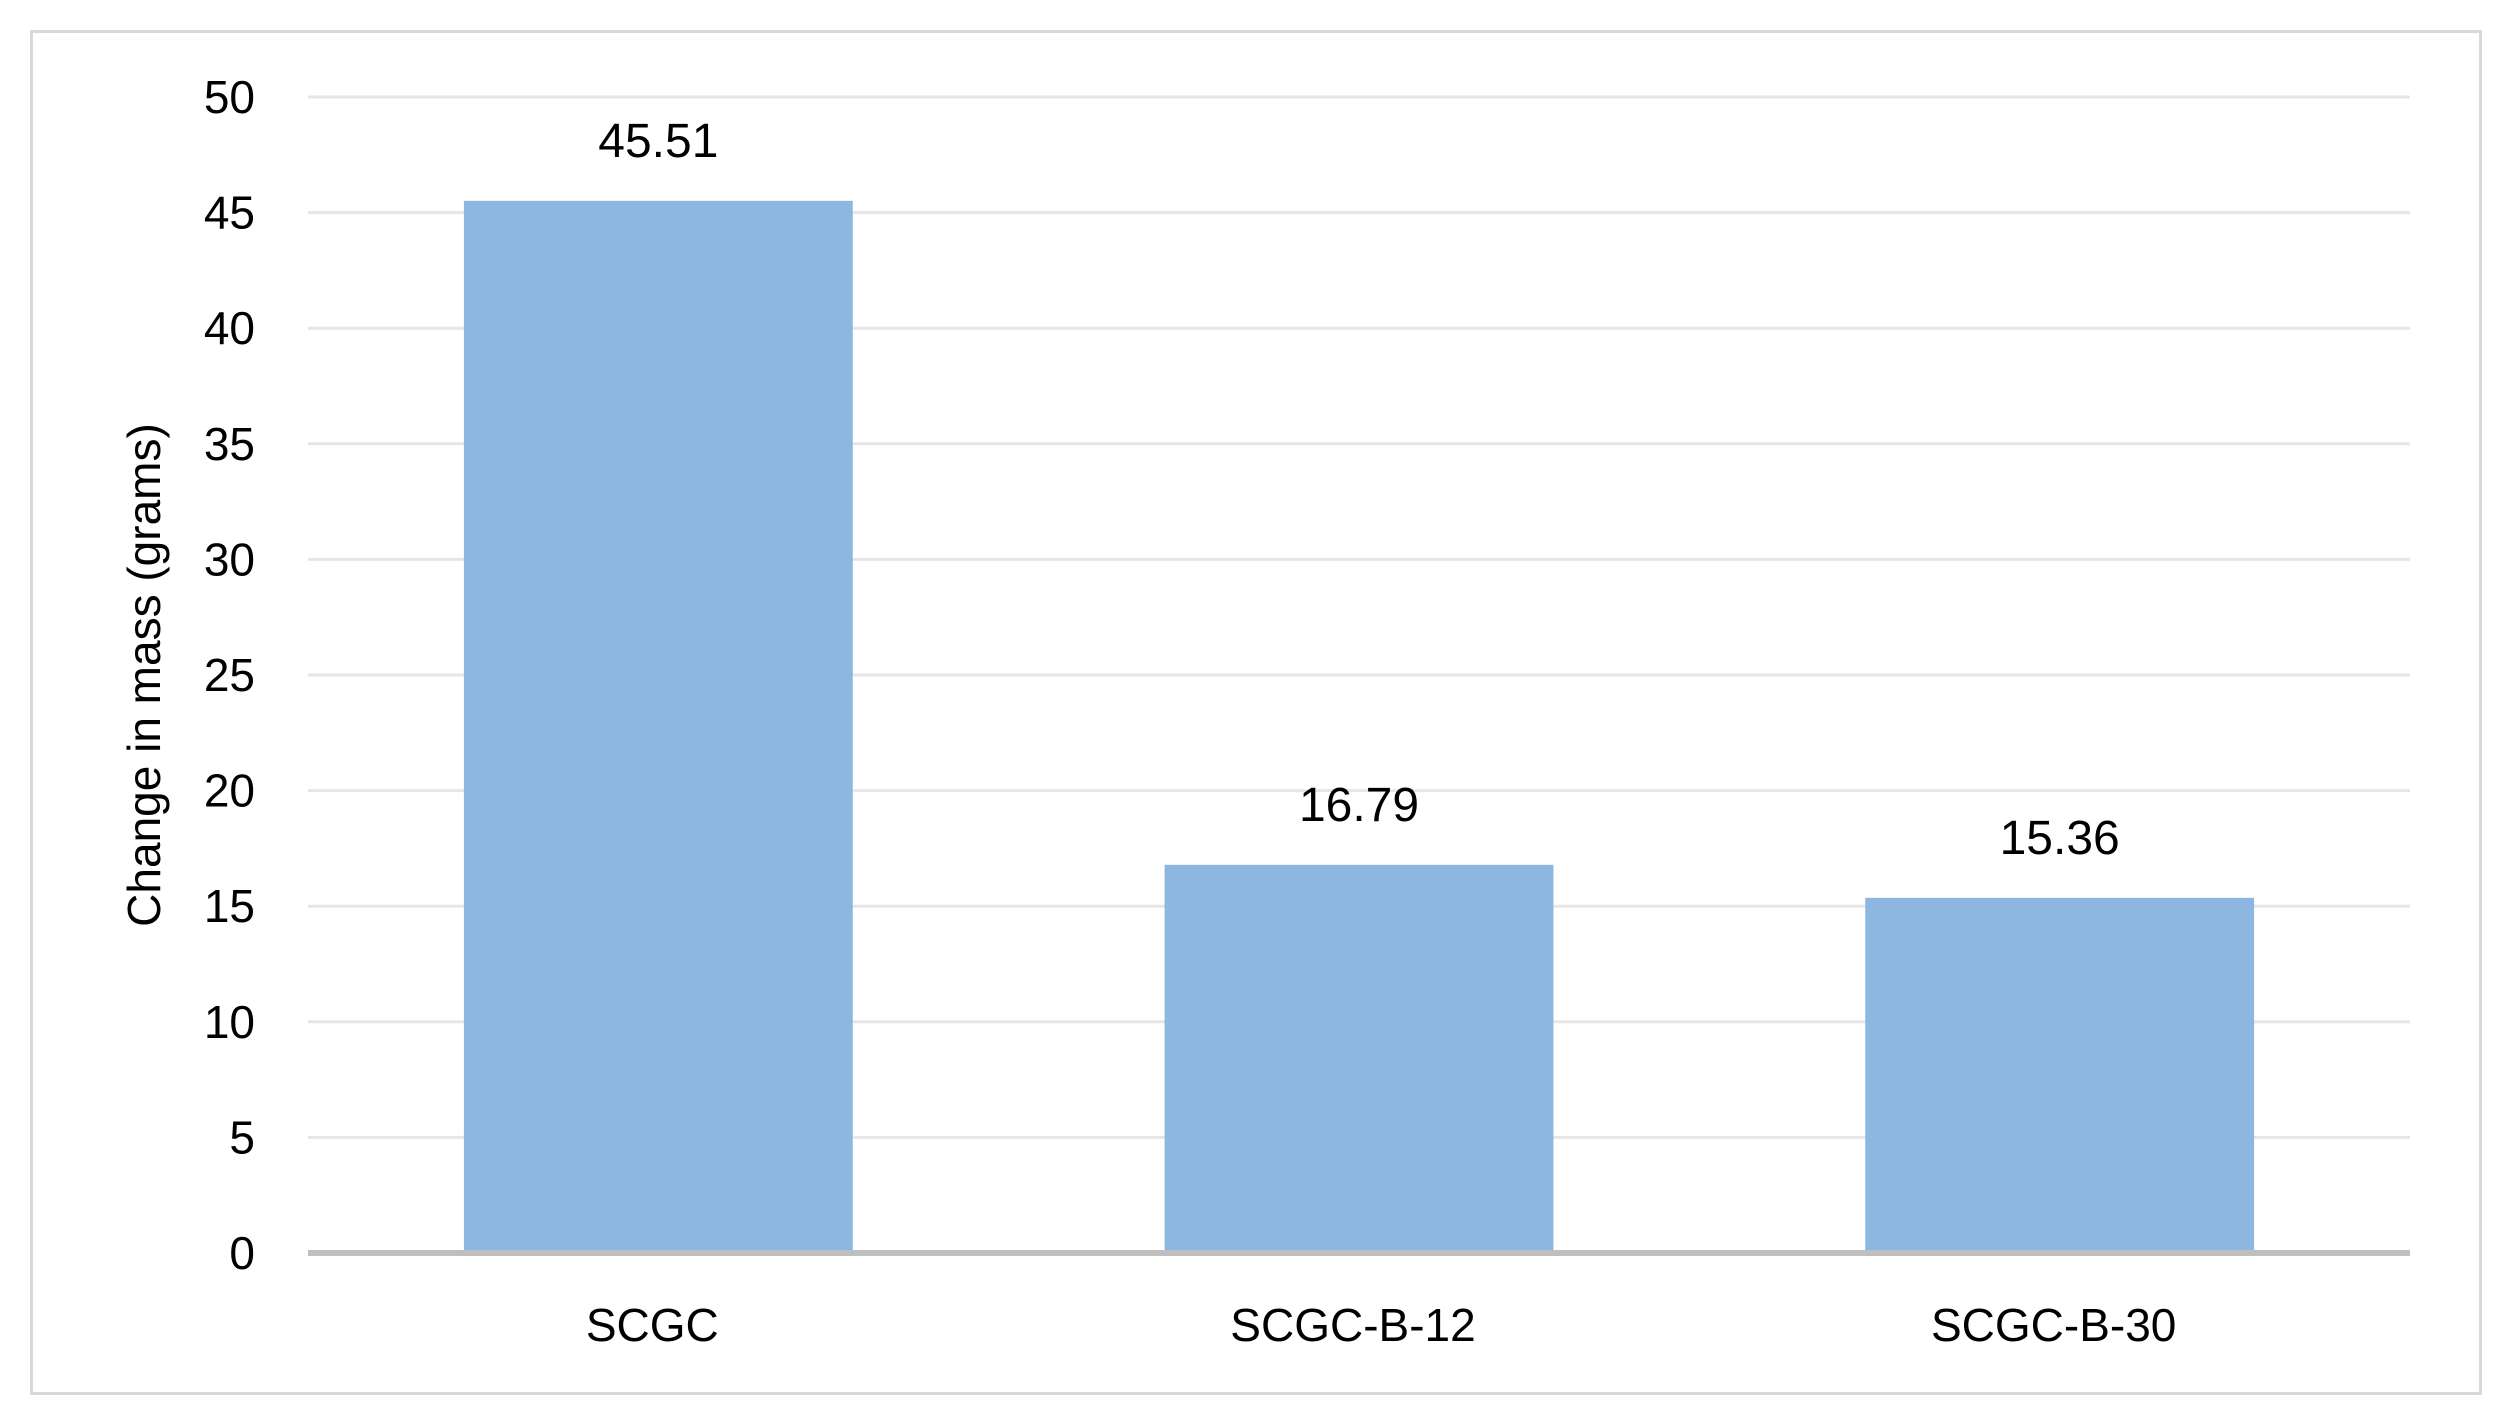 This screenshot has height=1425, width=2502. I want to click on data-label: 15.36, so click(2060, 838).